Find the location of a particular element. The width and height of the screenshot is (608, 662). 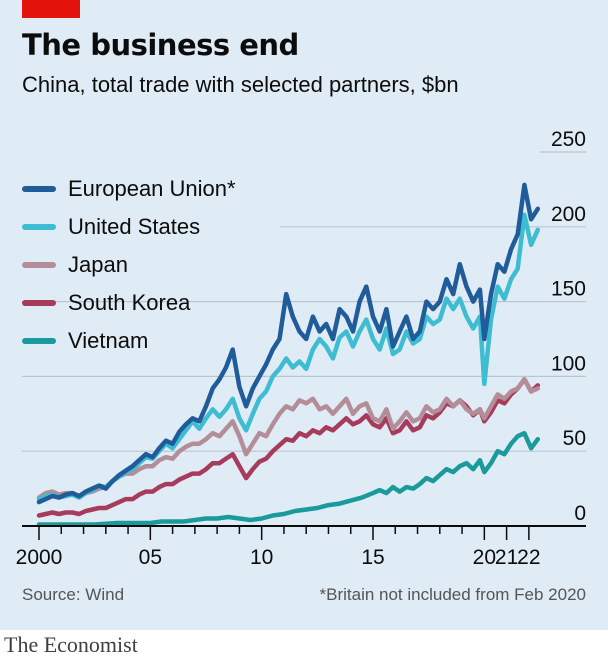

series-line-vietnam is located at coordinates (288, 478).